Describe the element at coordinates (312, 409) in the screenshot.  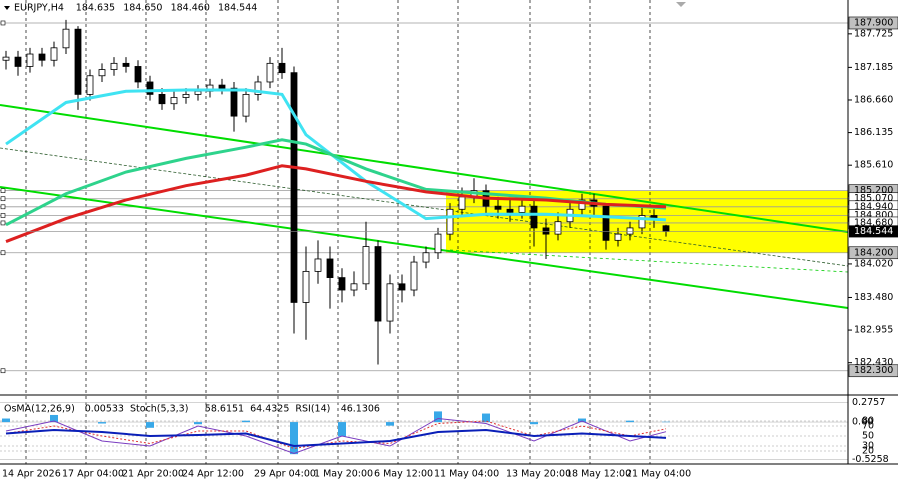
I see `legend-name: RSI(14)` at that location.